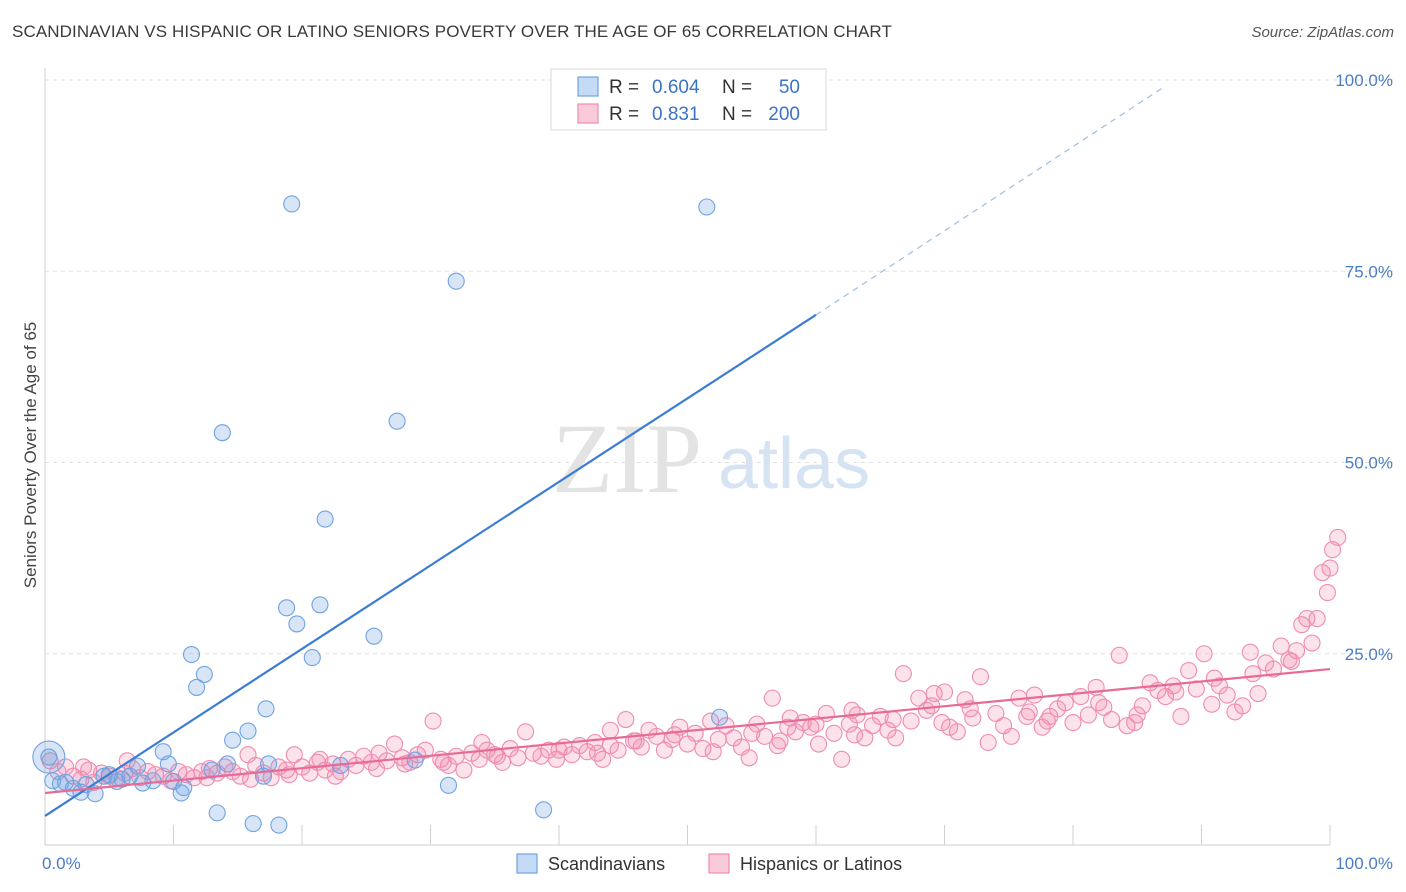  I want to click on legend-label-hispanics: Hispanics or Latinos, so click(821, 864).